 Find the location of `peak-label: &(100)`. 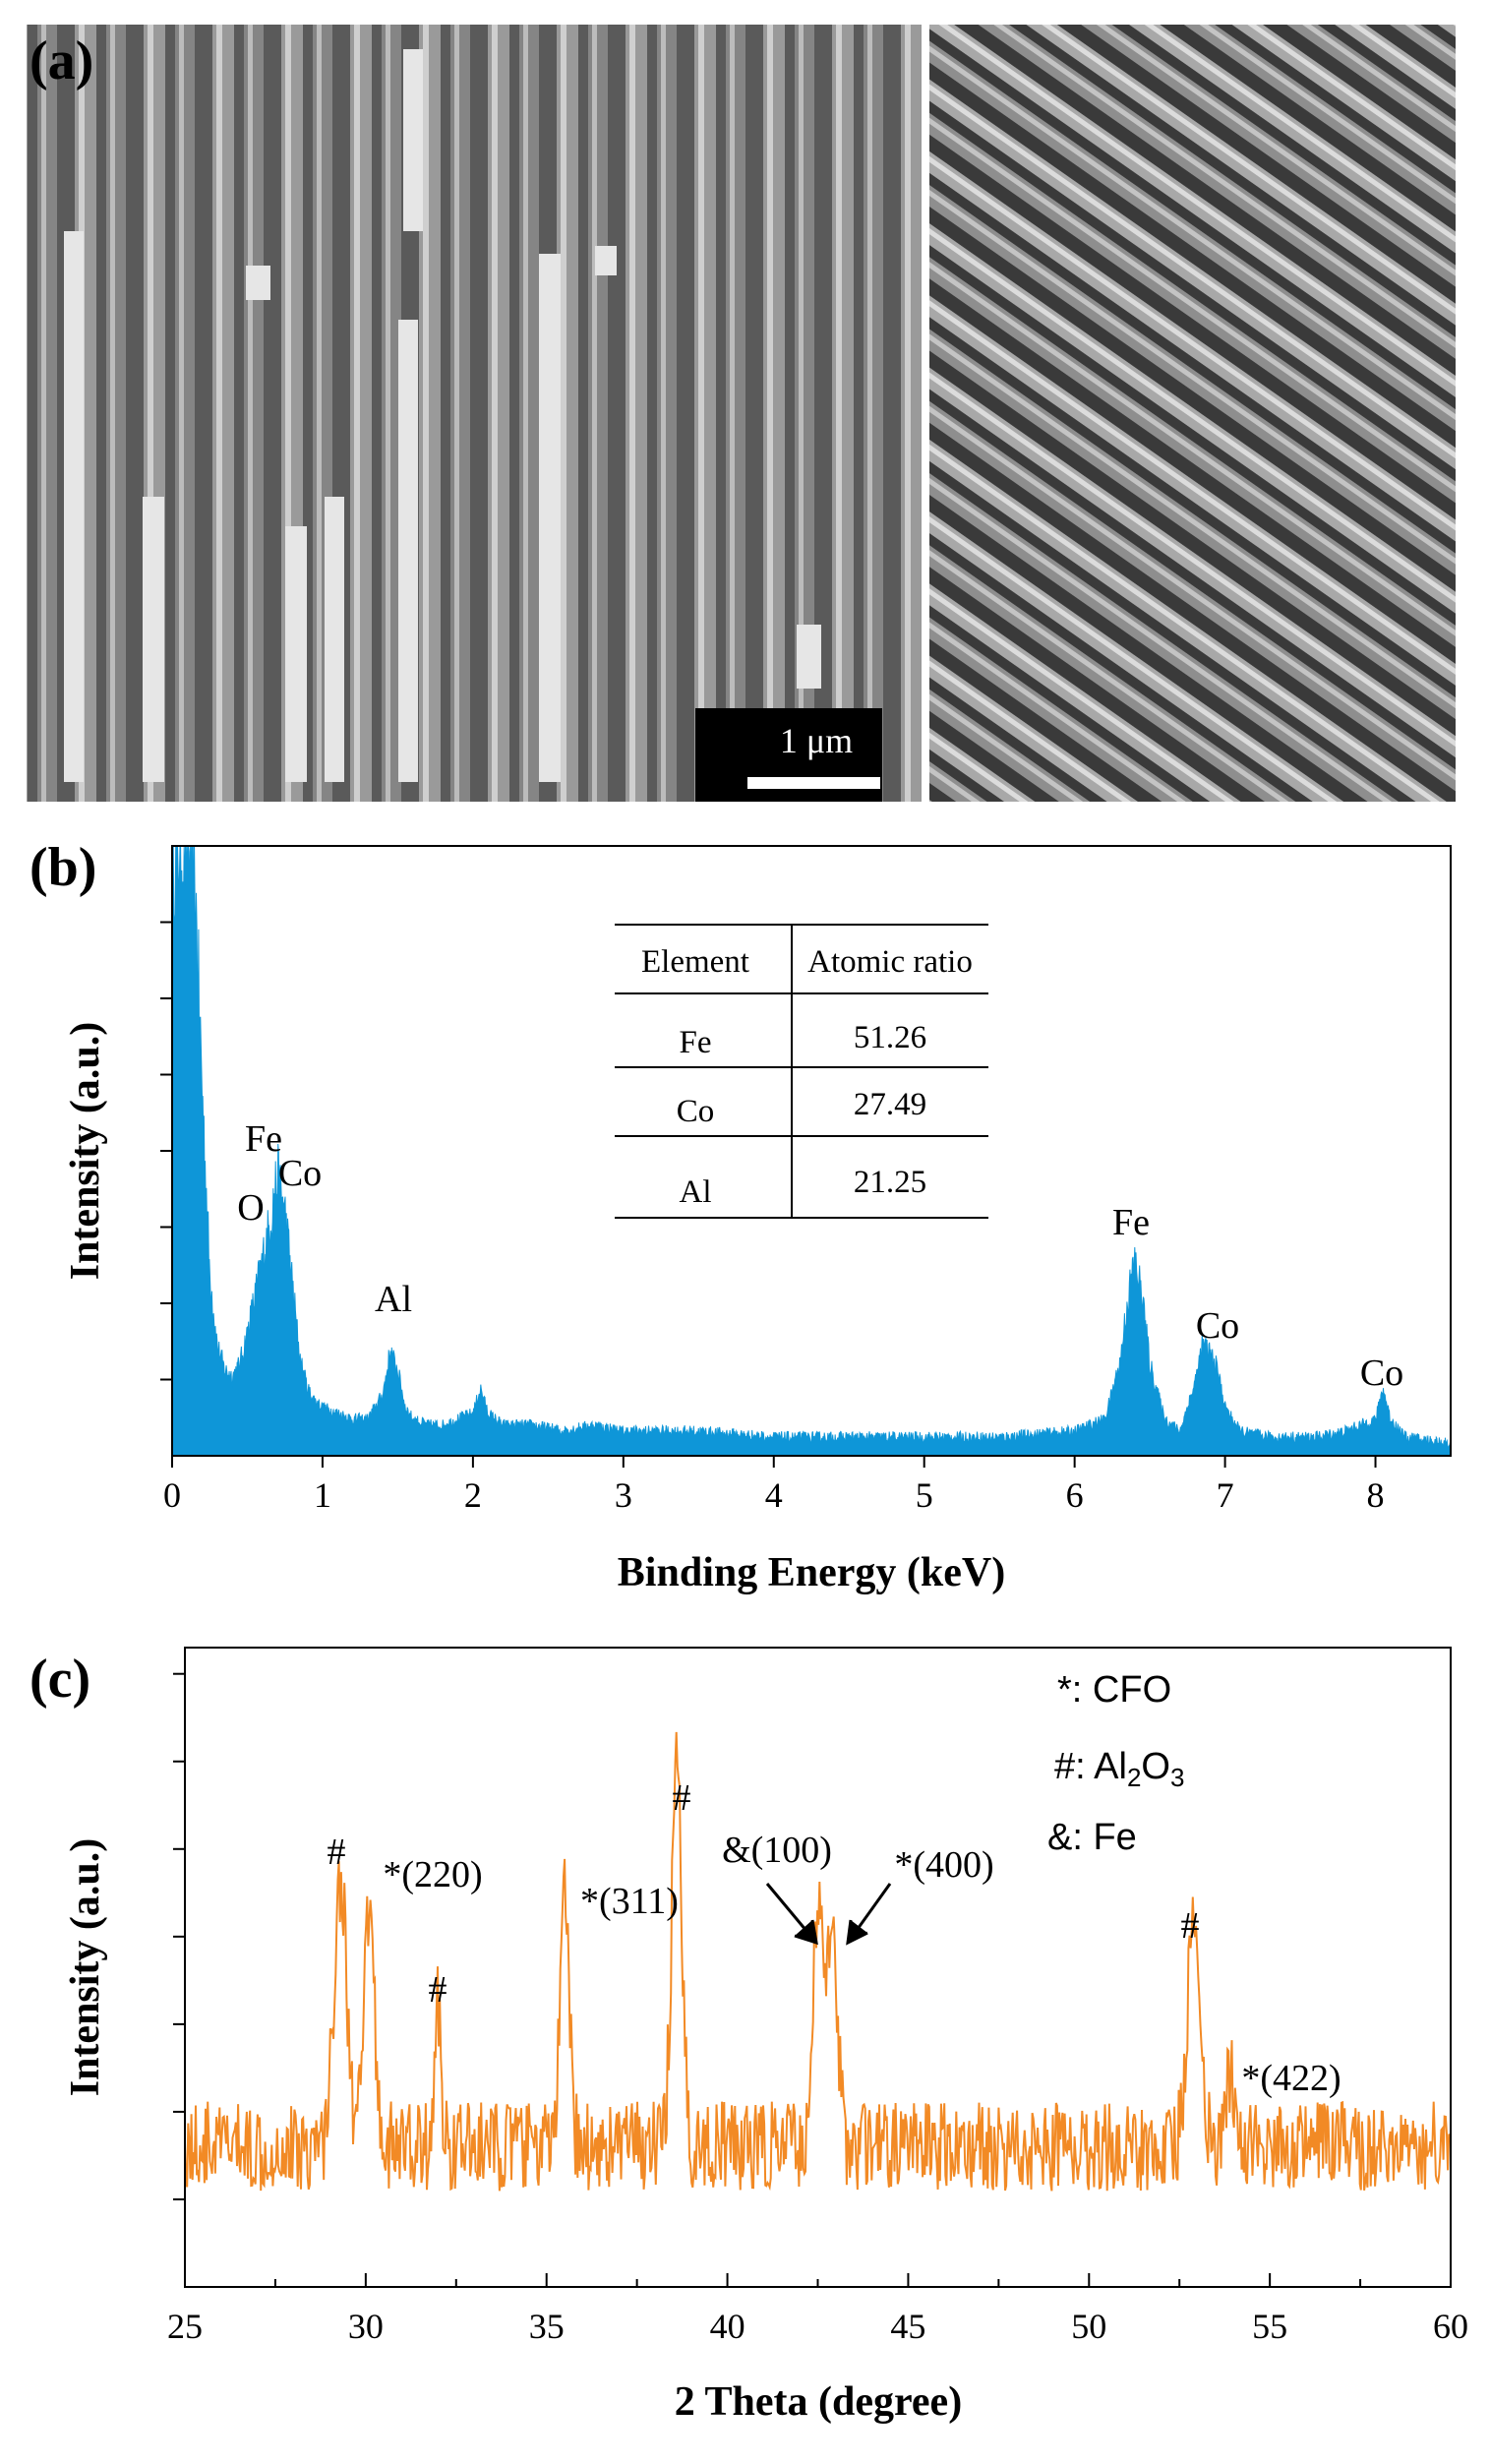

peak-label: &(100) is located at coordinates (777, 1851).